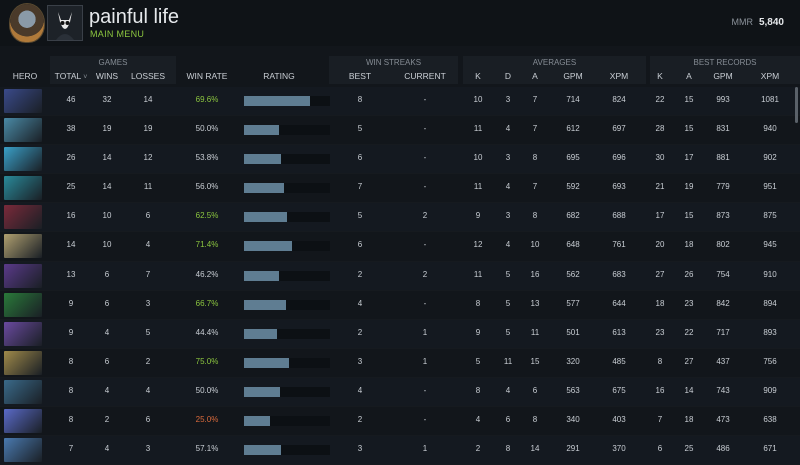 This screenshot has height=465, width=800. What do you see at coordinates (660, 390) in the screenshot?
I see `cell-b-k: 16` at bounding box center [660, 390].